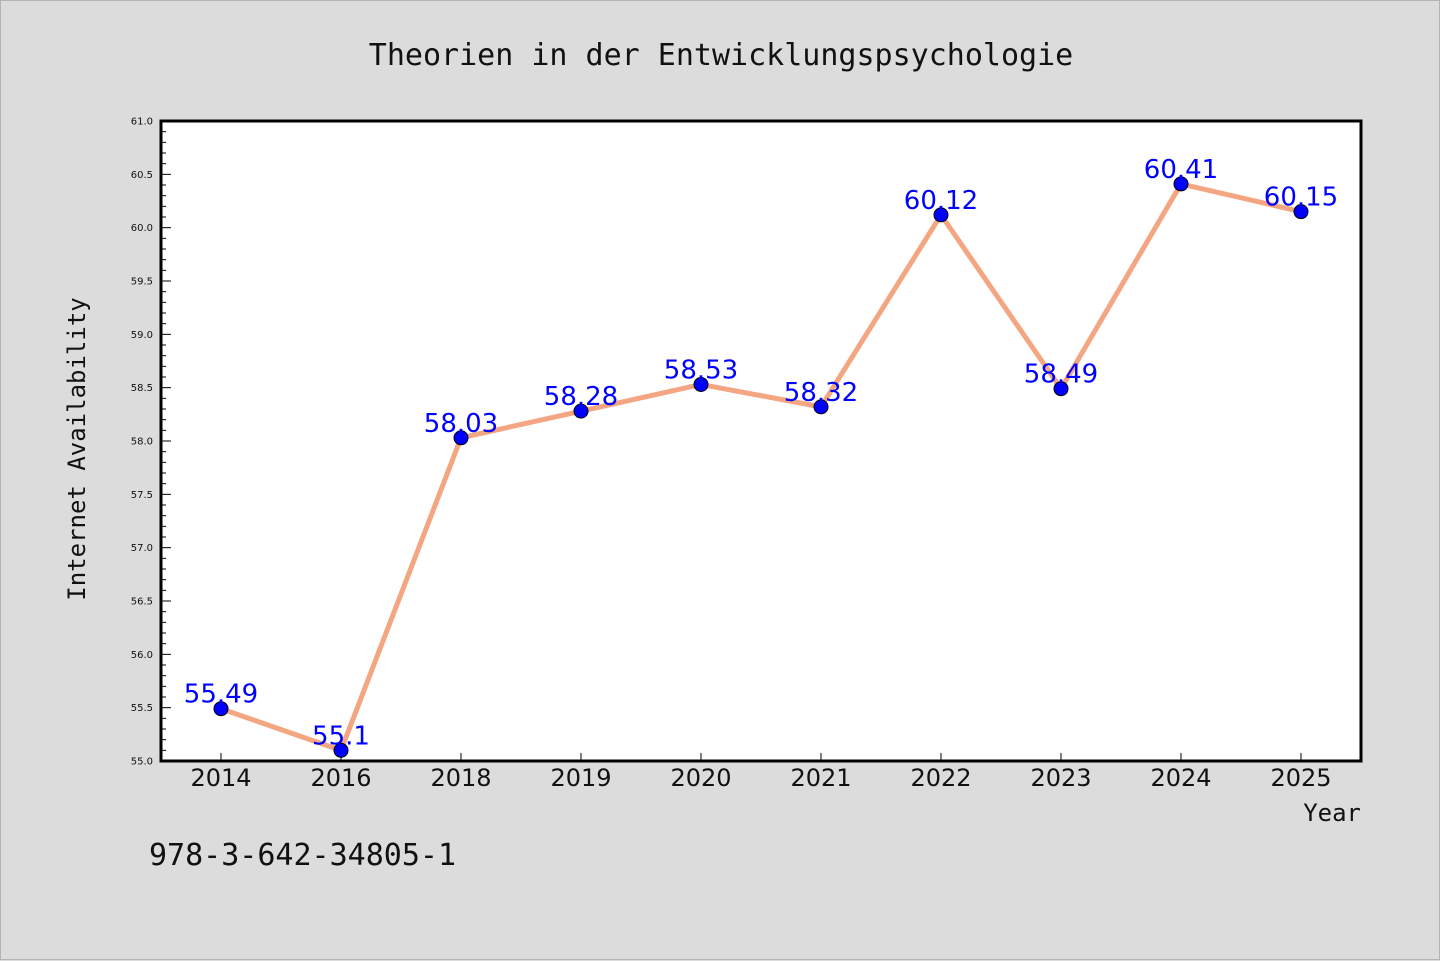 The image size is (1440, 961). I want to click on x-axis-ticks: 2014 2016 2018 2019 2020 2021 2022 2023 2024 2025, so click(761, 772).